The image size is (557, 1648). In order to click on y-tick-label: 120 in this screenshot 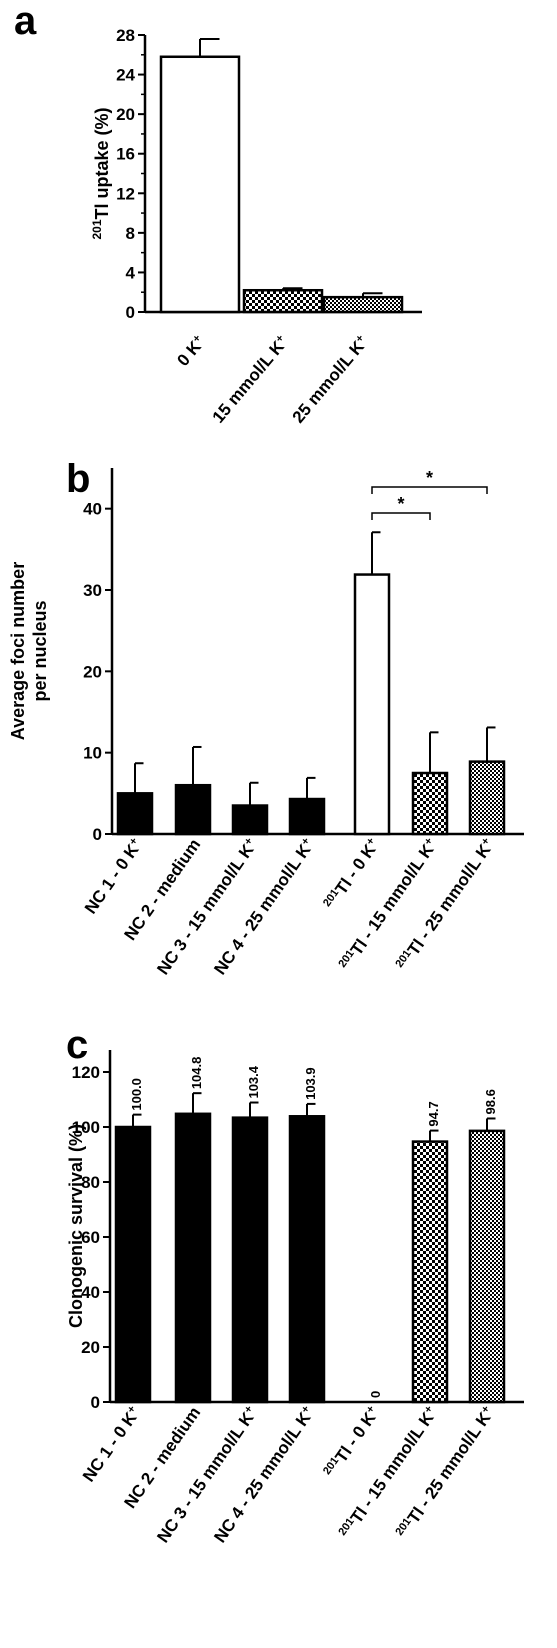, I will do `click(86, 1072)`.